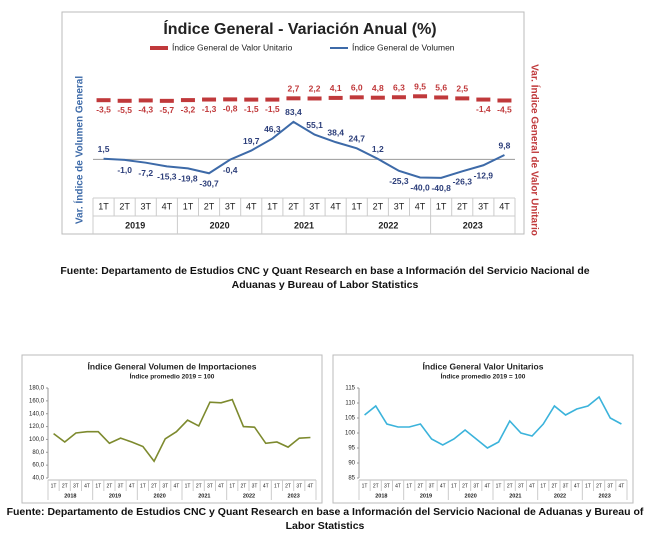  What do you see at coordinates (209, 184) in the screenshot?
I see `data-label: -30,7` at bounding box center [209, 184].